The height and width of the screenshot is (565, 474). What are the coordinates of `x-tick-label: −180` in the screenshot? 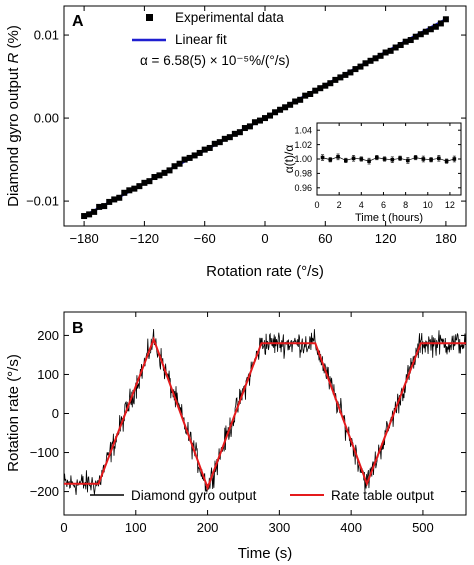 It's located at (83, 238).